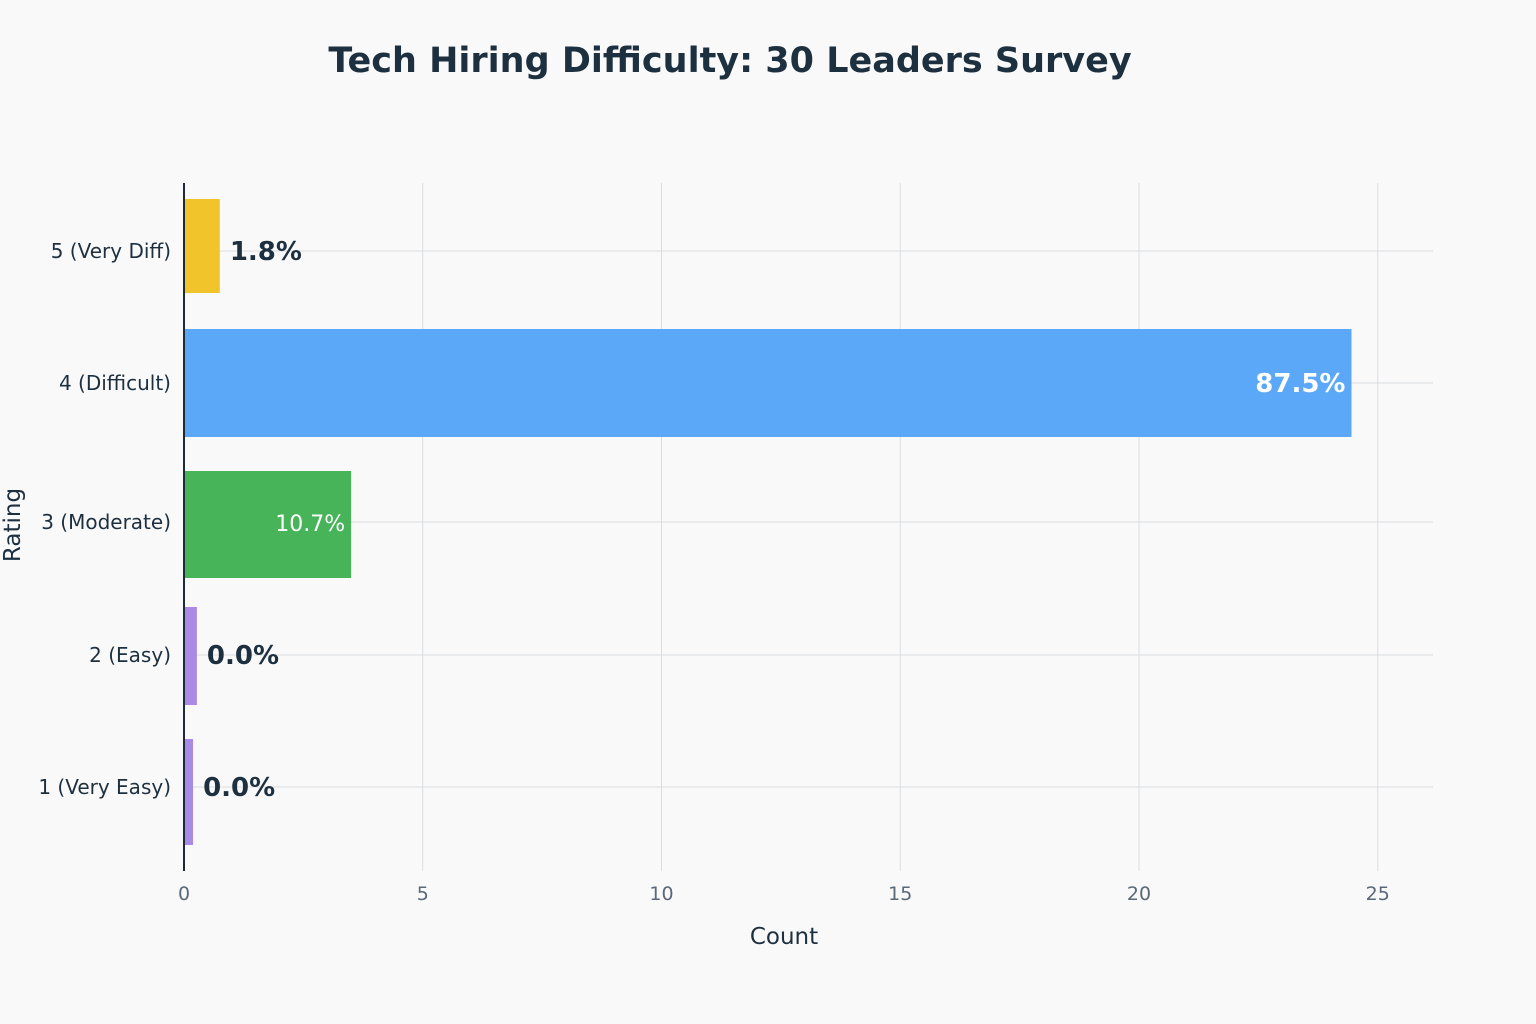 The height and width of the screenshot is (1024, 1536). I want to click on category-label: 2 (Easy), so click(130, 655).